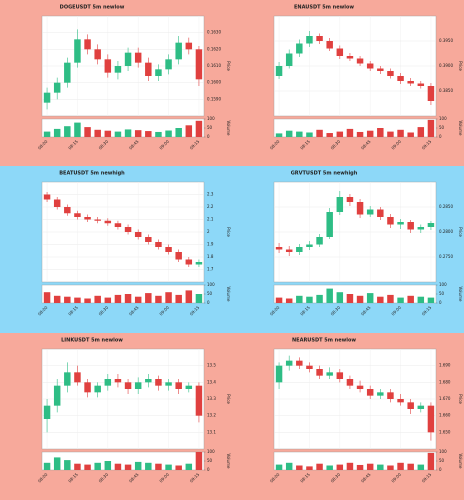 This screenshot has height=500, width=464. I want to click on chart-title: NEARUSDT 5m newlow, so click(324, 341).